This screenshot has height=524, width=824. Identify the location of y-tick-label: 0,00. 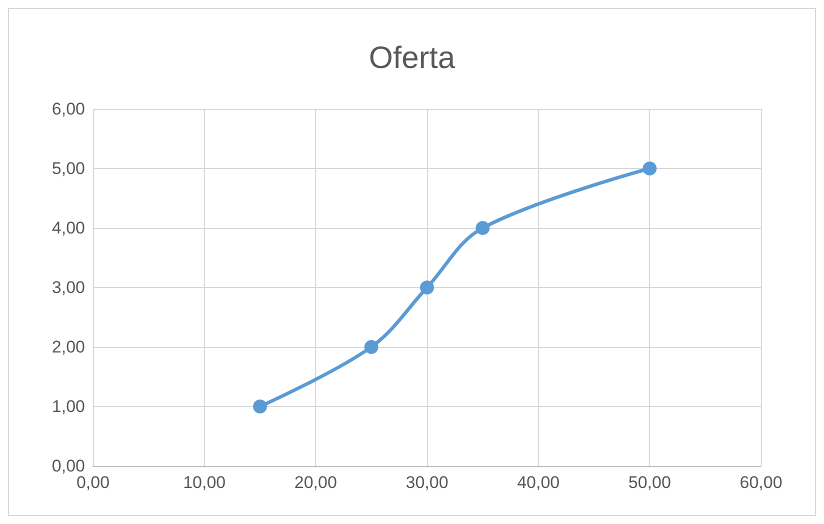
(68, 466).